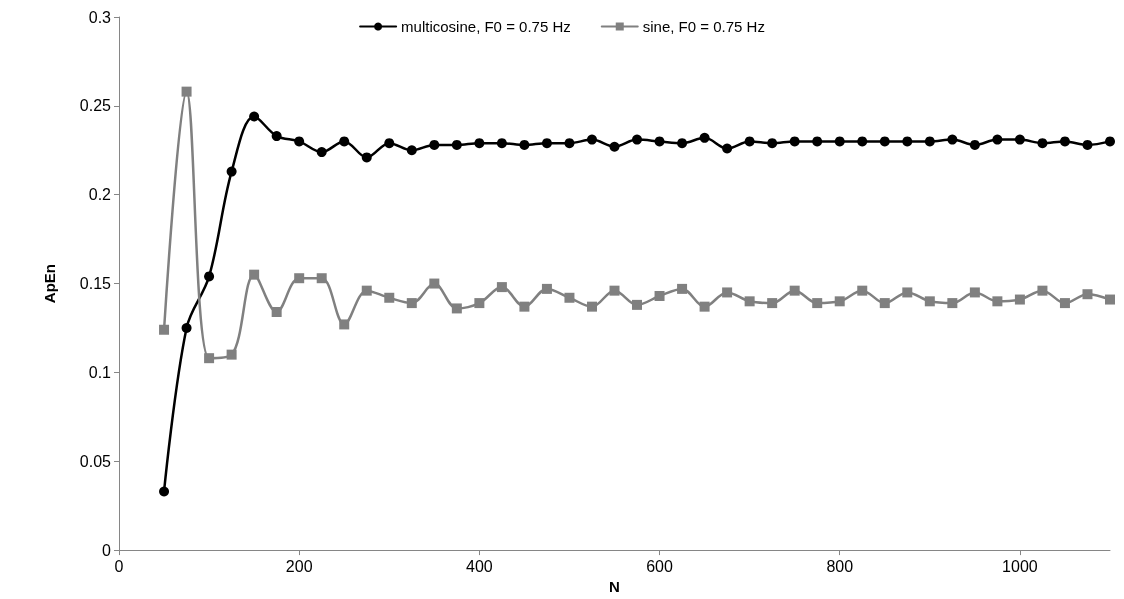 The image size is (1124, 599). Describe the element at coordinates (95, 106) in the screenshot. I see `y-tick-label: 0.25` at that location.